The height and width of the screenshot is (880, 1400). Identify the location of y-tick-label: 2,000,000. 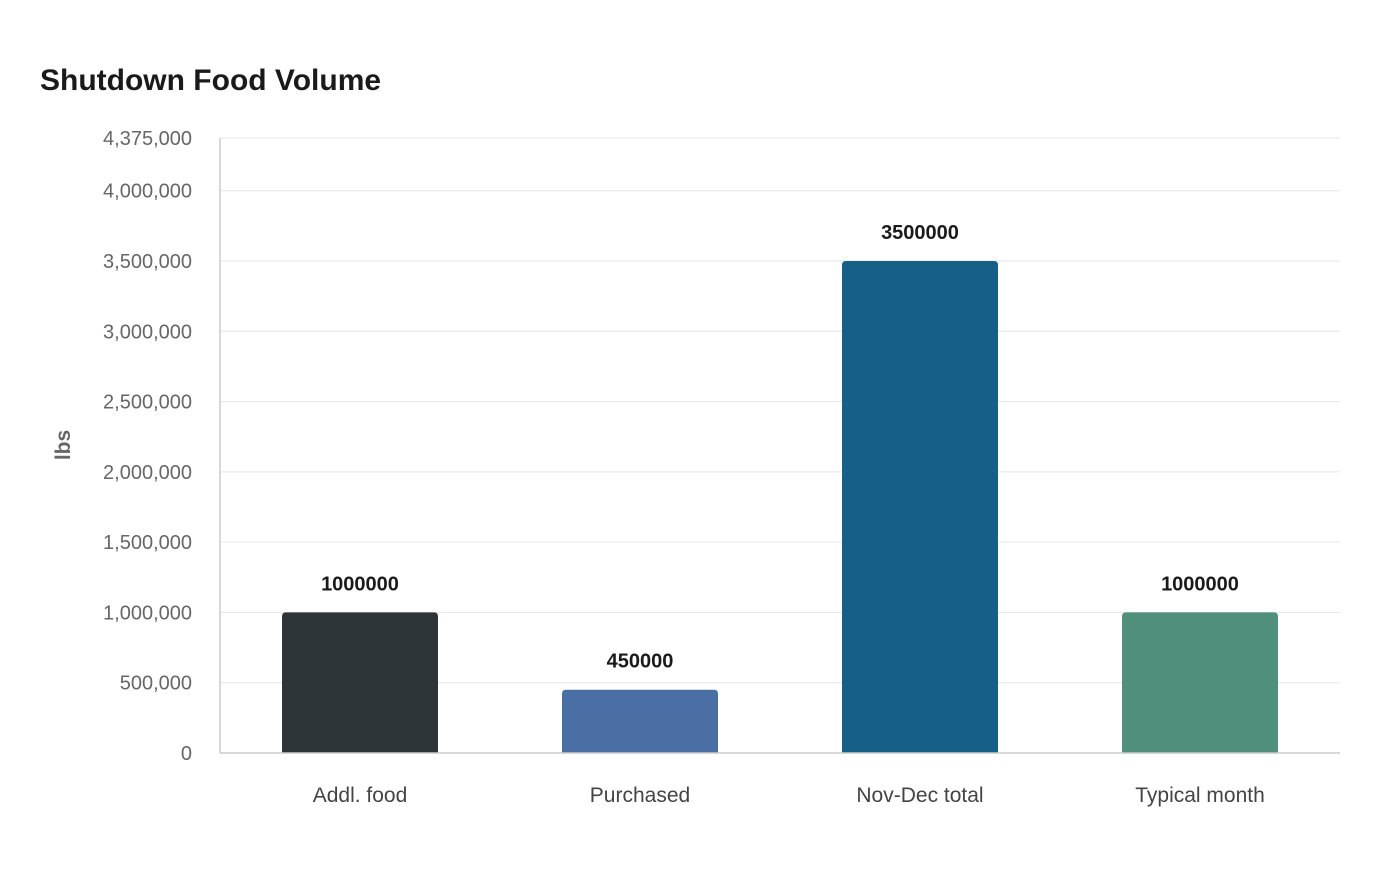
(147, 473).